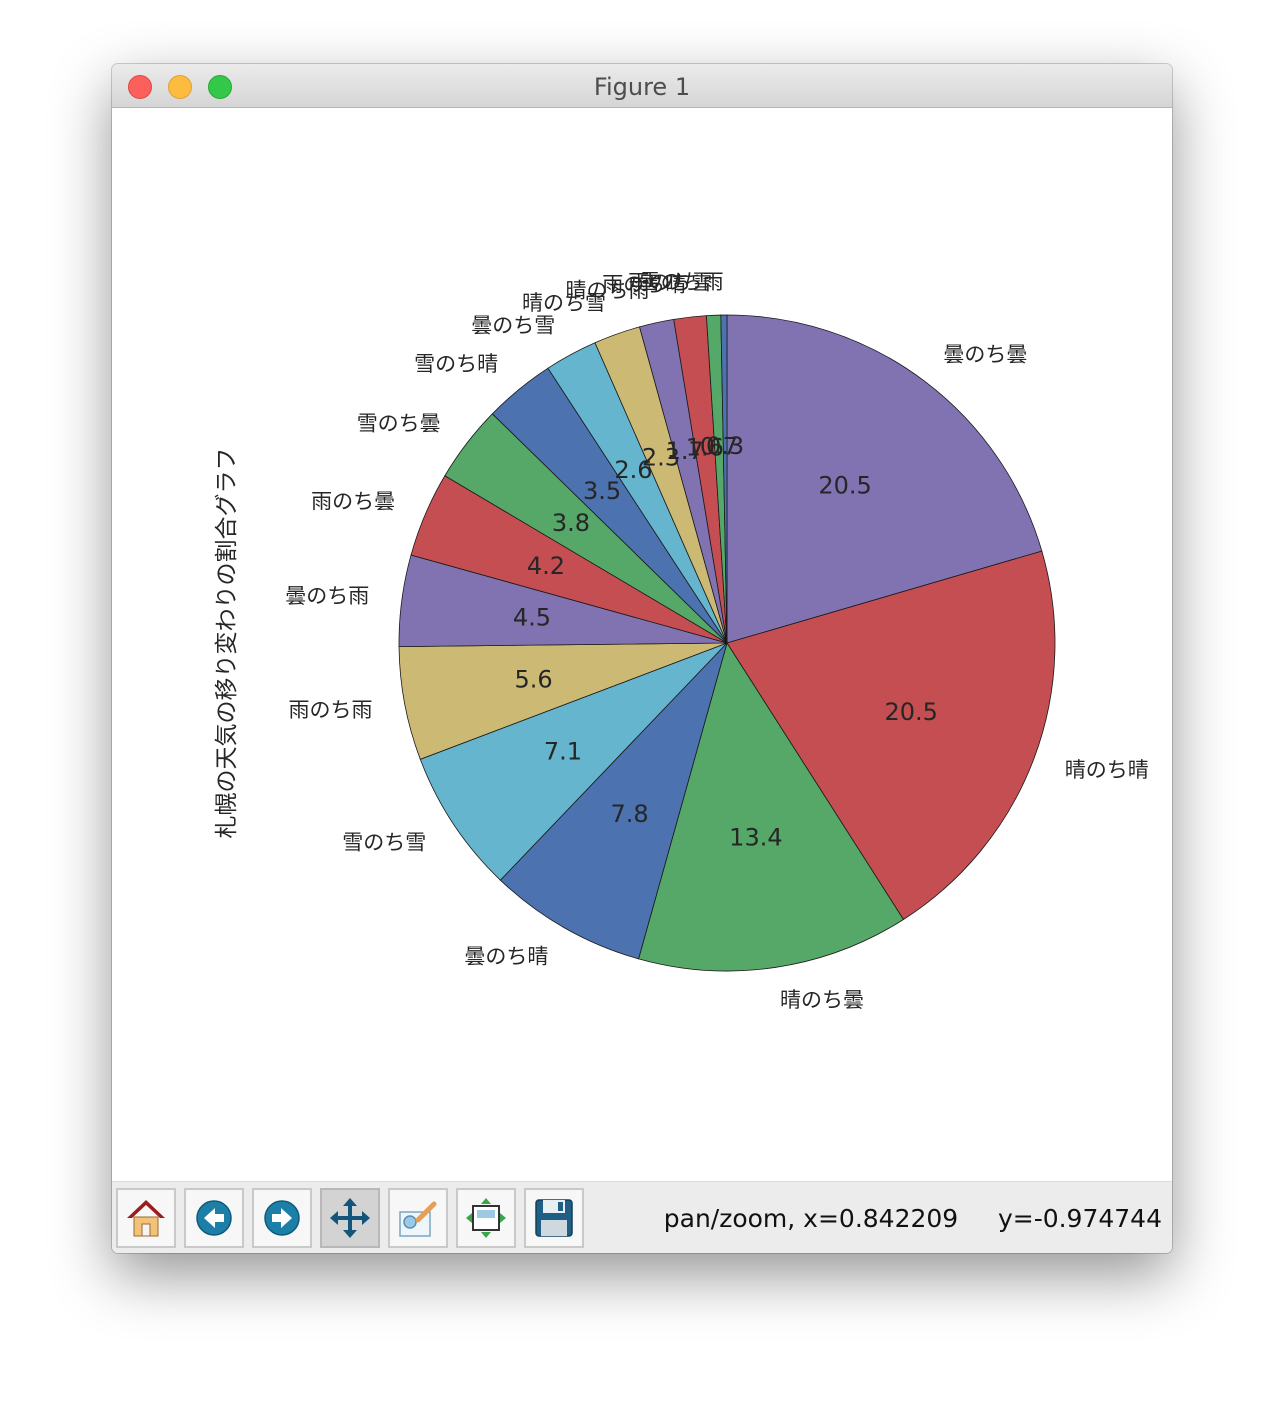 This screenshot has height=1414, width=1284. Describe the element at coordinates (630, 814) in the screenshot. I see `slice-value-3: 7.8` at that location.